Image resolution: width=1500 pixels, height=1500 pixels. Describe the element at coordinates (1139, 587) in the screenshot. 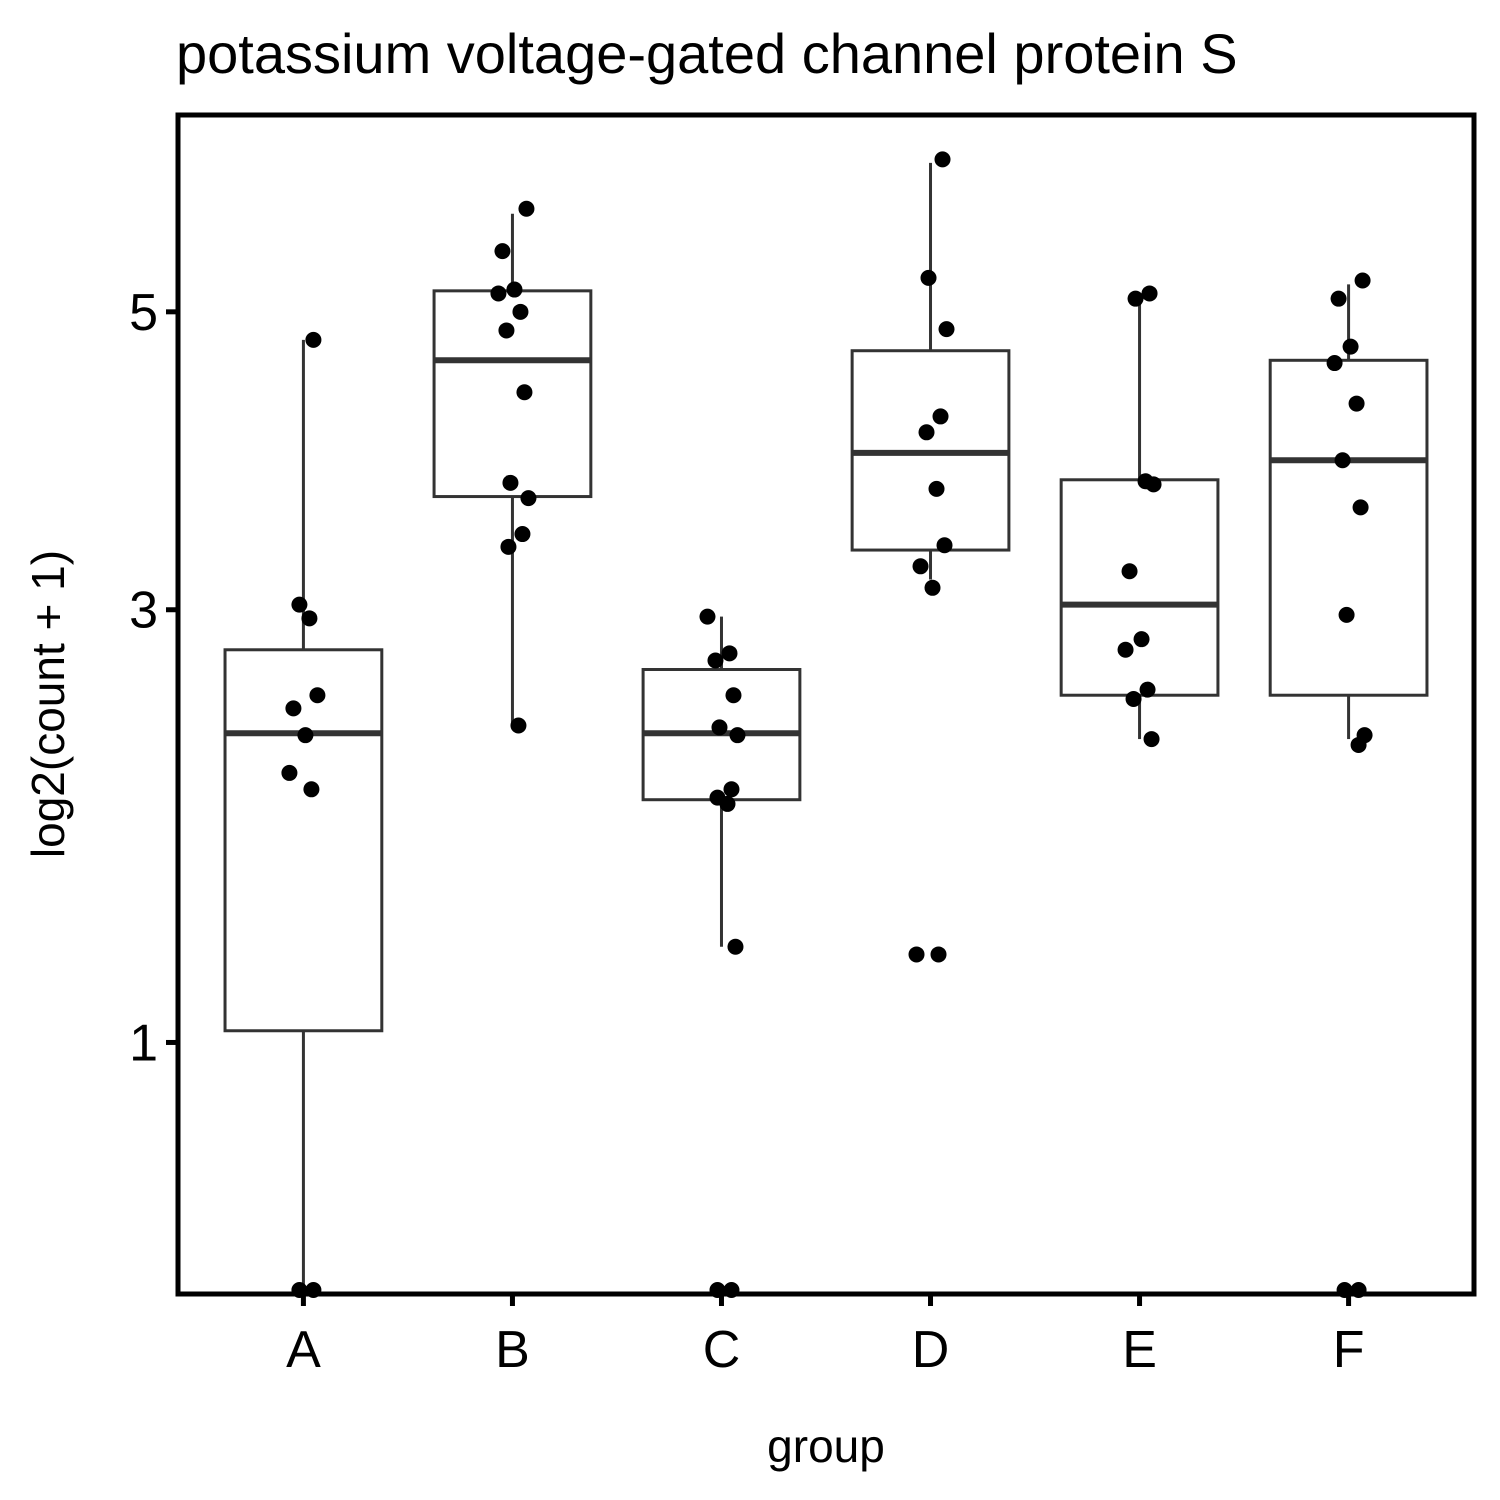

I see `box-e` at that location.